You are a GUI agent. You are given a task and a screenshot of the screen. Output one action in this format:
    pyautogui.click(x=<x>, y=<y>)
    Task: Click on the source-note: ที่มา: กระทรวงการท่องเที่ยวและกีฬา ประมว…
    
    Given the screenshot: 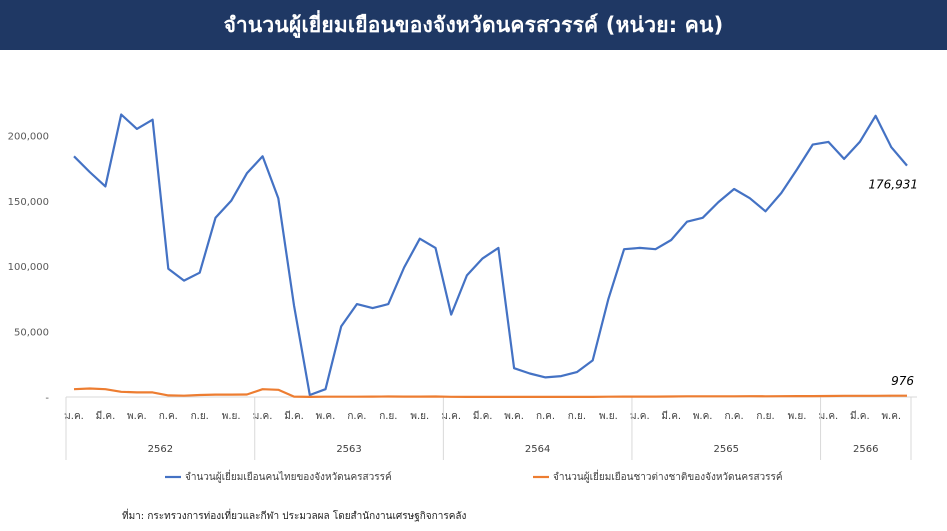 What is the action you would take?
    pyautogui.click(x=294, y=516)
    